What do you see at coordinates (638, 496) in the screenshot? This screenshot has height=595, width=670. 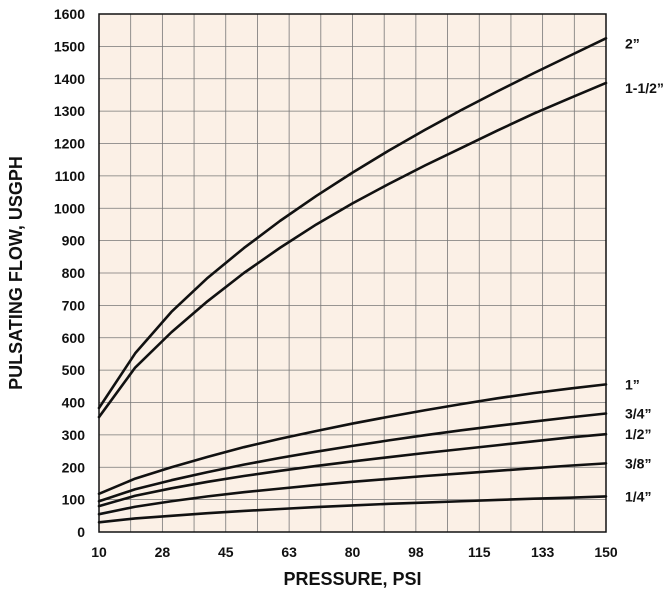 I see `series-label: 1/4”` at bounding box center [638, 496].